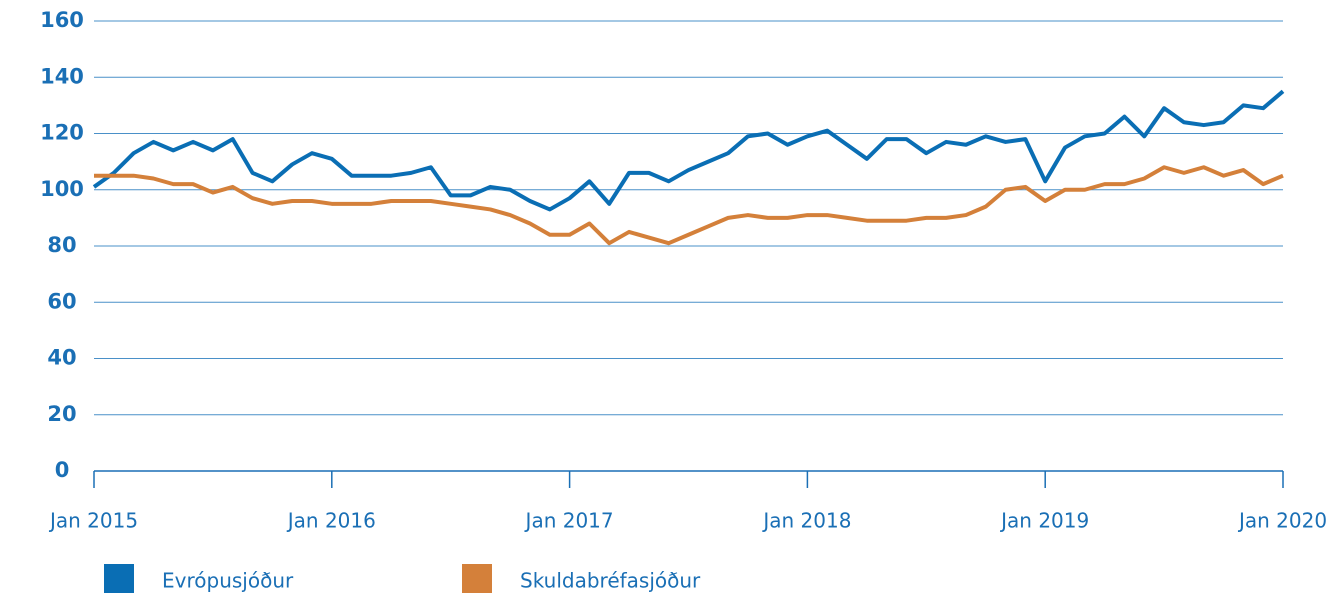 This screenshot has height=596, width=1326. I want to click on y-tick-label: 140, so click(62, 76).